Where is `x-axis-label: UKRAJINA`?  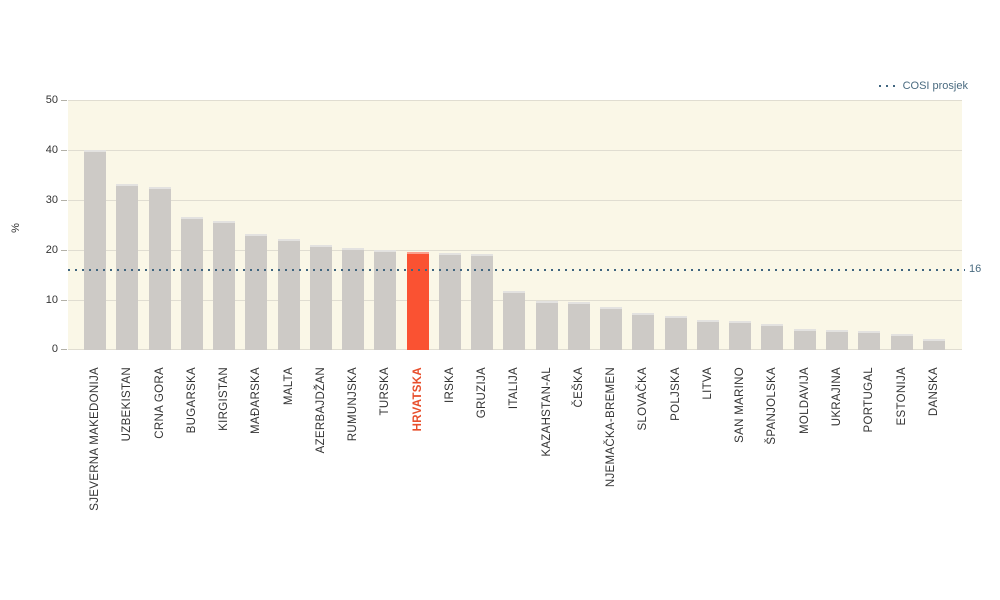 x-axis-label: UKRAJINA is located at coordinates (837, 395).